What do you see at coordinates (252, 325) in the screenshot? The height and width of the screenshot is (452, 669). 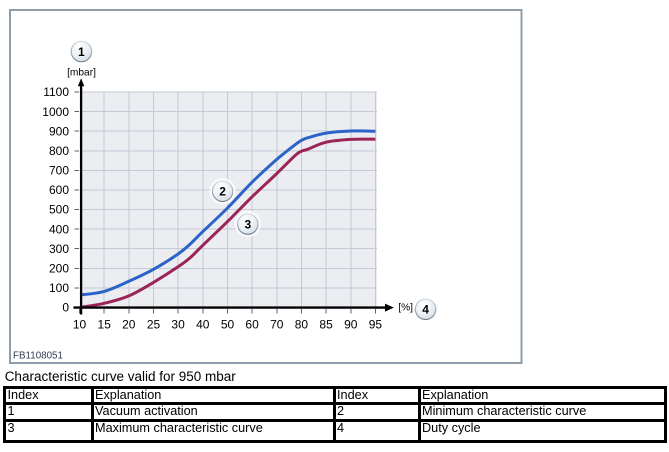 I see `svg-text: 60` at bounding box center [252, 325].